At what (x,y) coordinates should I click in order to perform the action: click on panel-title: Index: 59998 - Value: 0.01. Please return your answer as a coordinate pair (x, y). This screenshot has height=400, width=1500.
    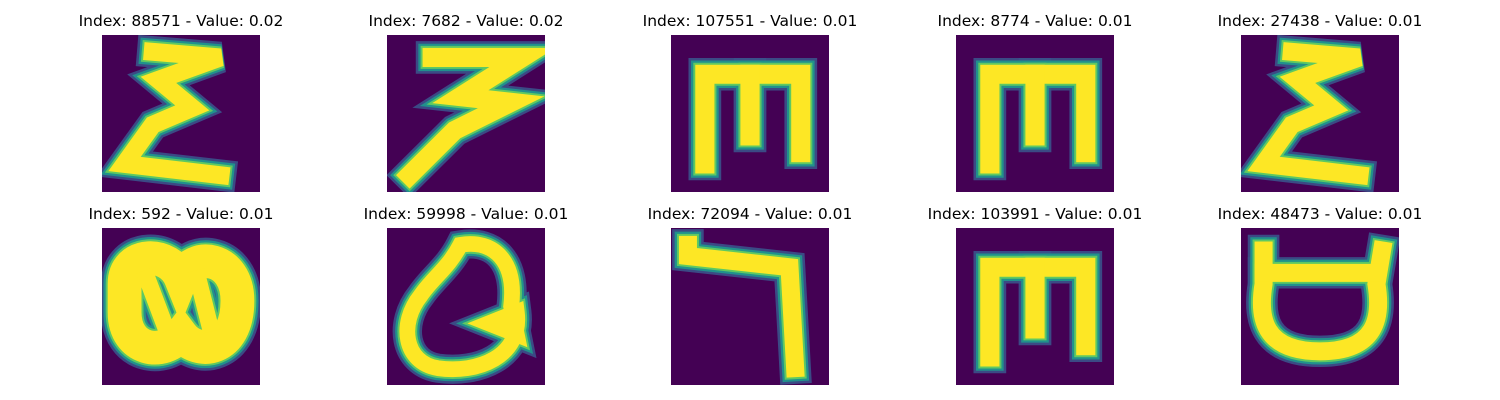
    Looking at the image, I should click on (466, 214).